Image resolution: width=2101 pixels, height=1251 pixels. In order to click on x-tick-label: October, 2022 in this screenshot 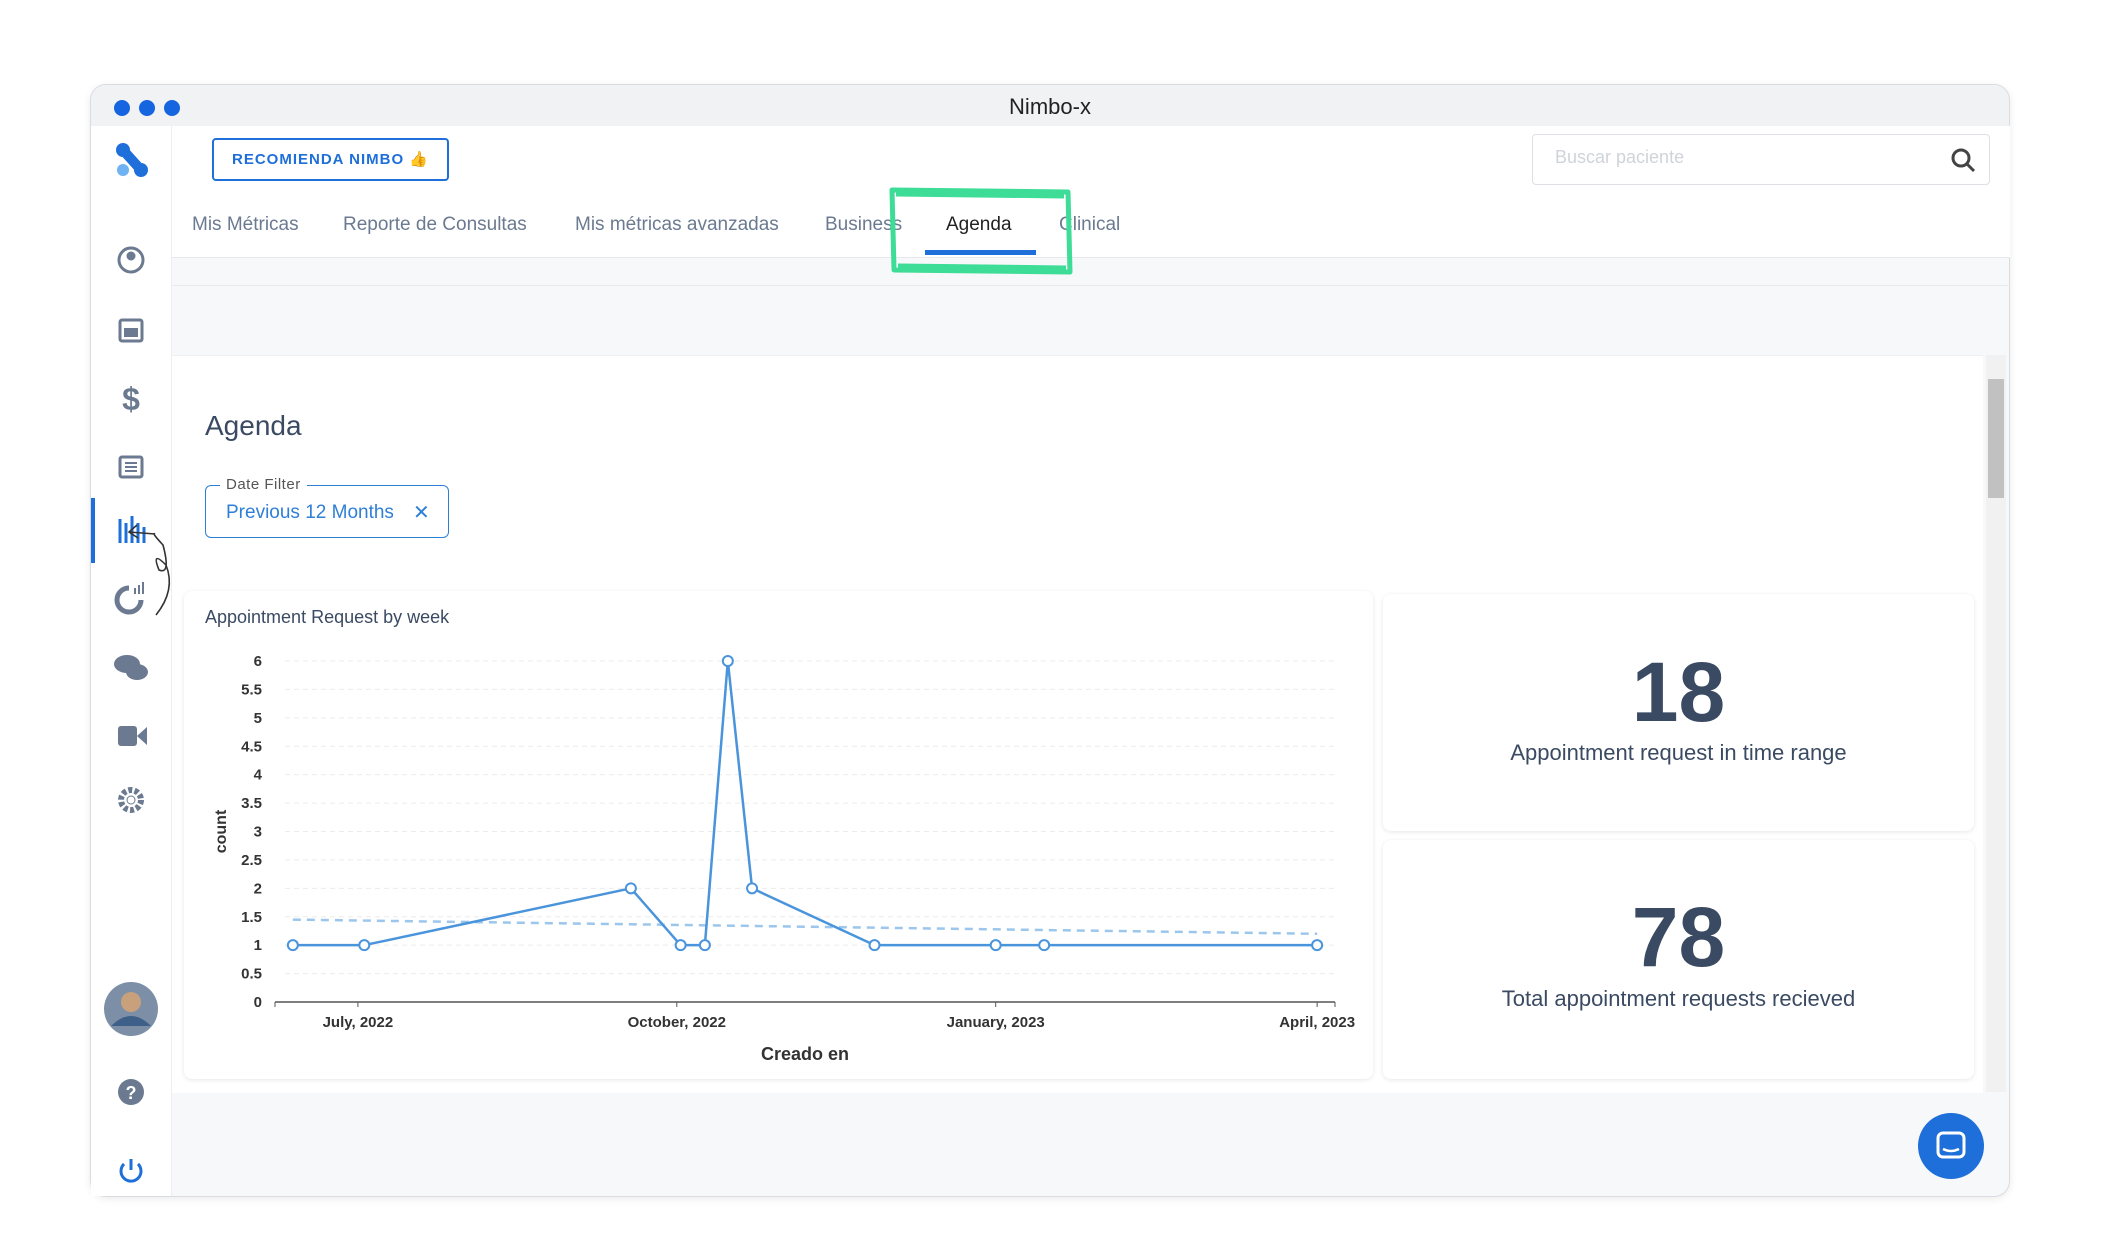, I will do `click(677, 1022)`.